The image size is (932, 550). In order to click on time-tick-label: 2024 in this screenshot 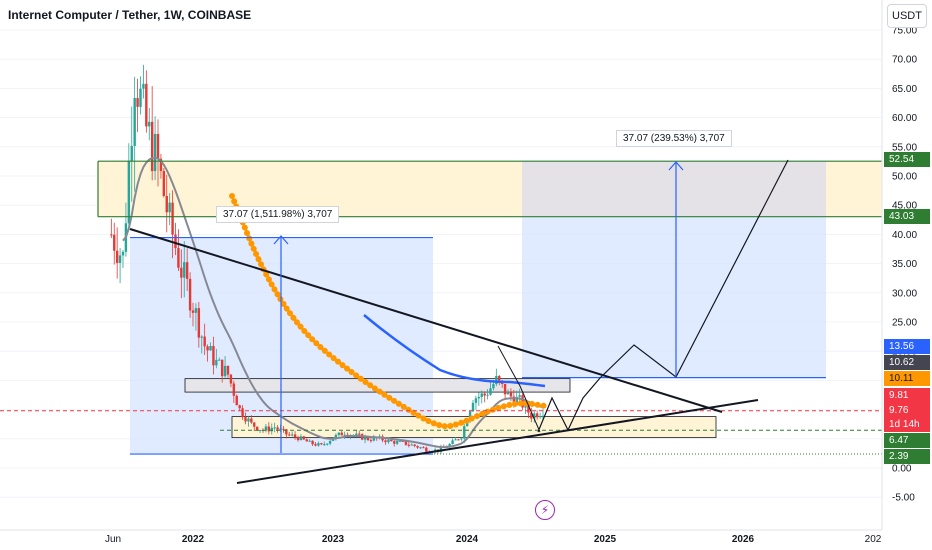, I will do `click(467, 539)`.